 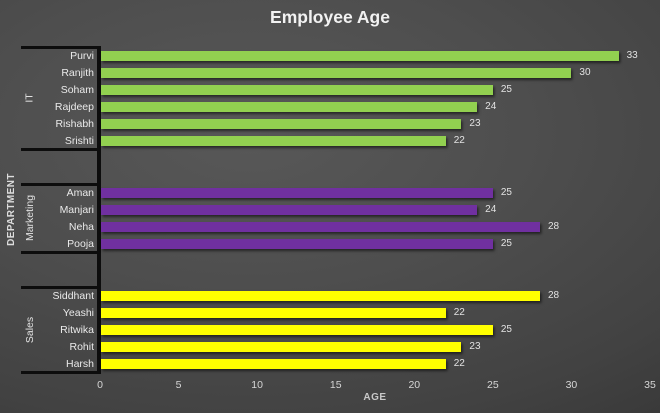 I want to click on x-tick-label: 0, so click(x=100, y=385).